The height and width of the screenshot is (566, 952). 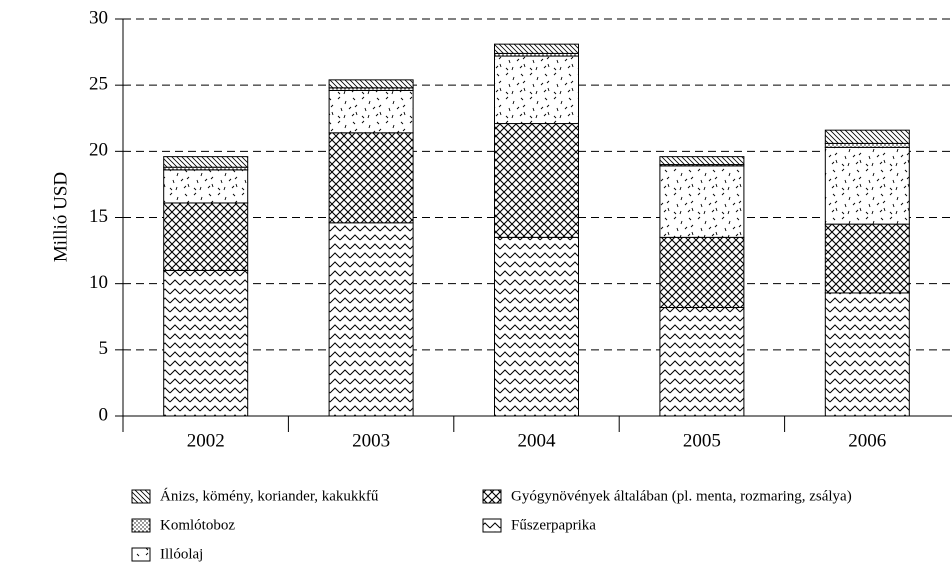 What do you see at coordinates (98, 84) in the screenshot?
I see `y-tick-label: 25` at bounding box center [98, 84].